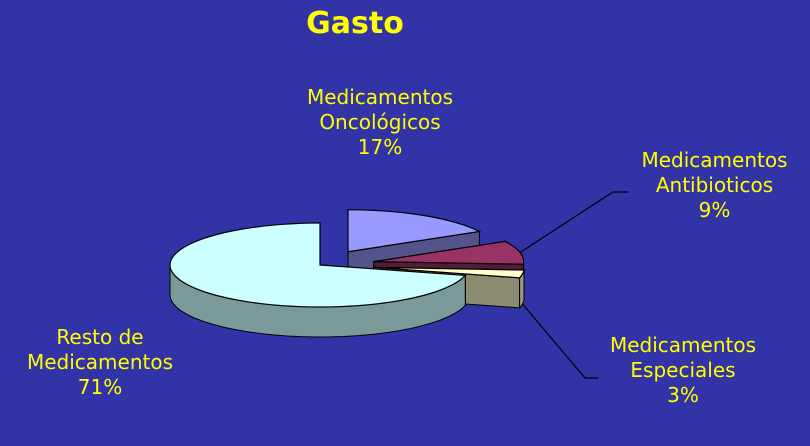 The image size is (810, 446). What do you see at coordinates (380, 147) in the screenshot?
I see `value-label: 17%` at bounding box center [380, 147].